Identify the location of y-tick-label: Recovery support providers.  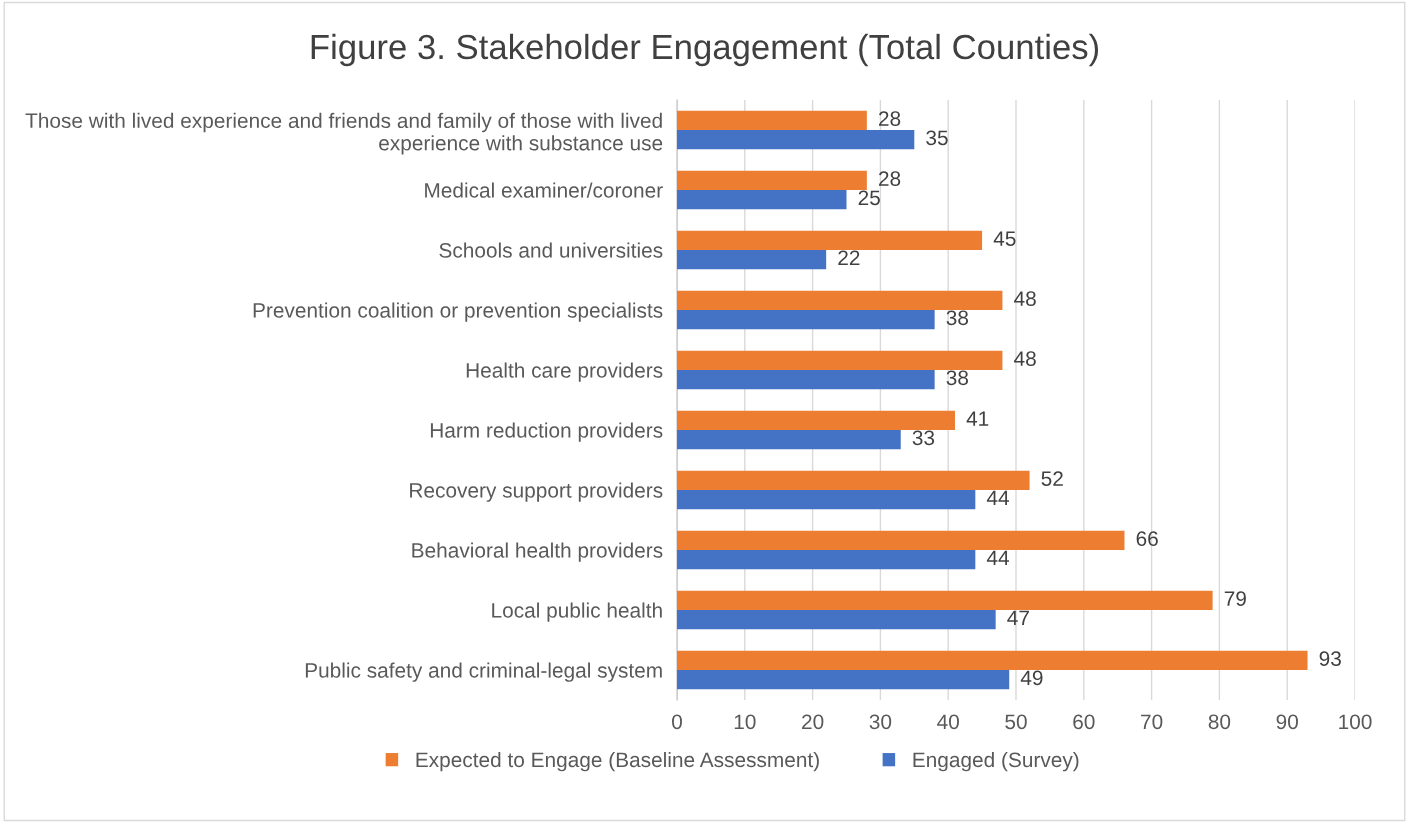
(536, 492).